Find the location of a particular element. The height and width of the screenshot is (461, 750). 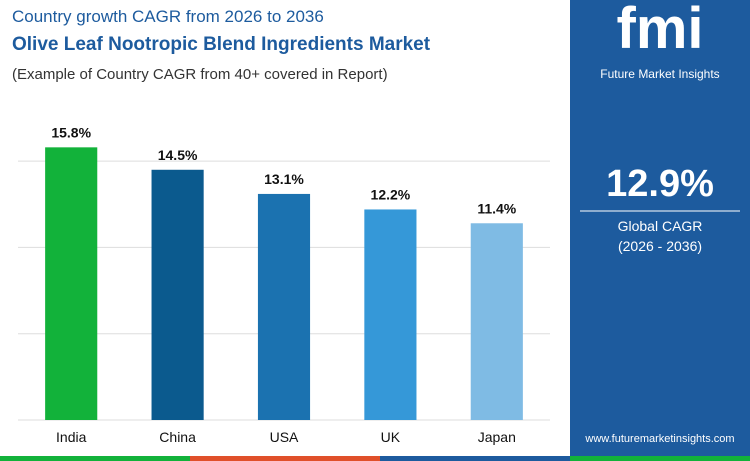

value-label: 15.8% is located at coordinates (71, 132).